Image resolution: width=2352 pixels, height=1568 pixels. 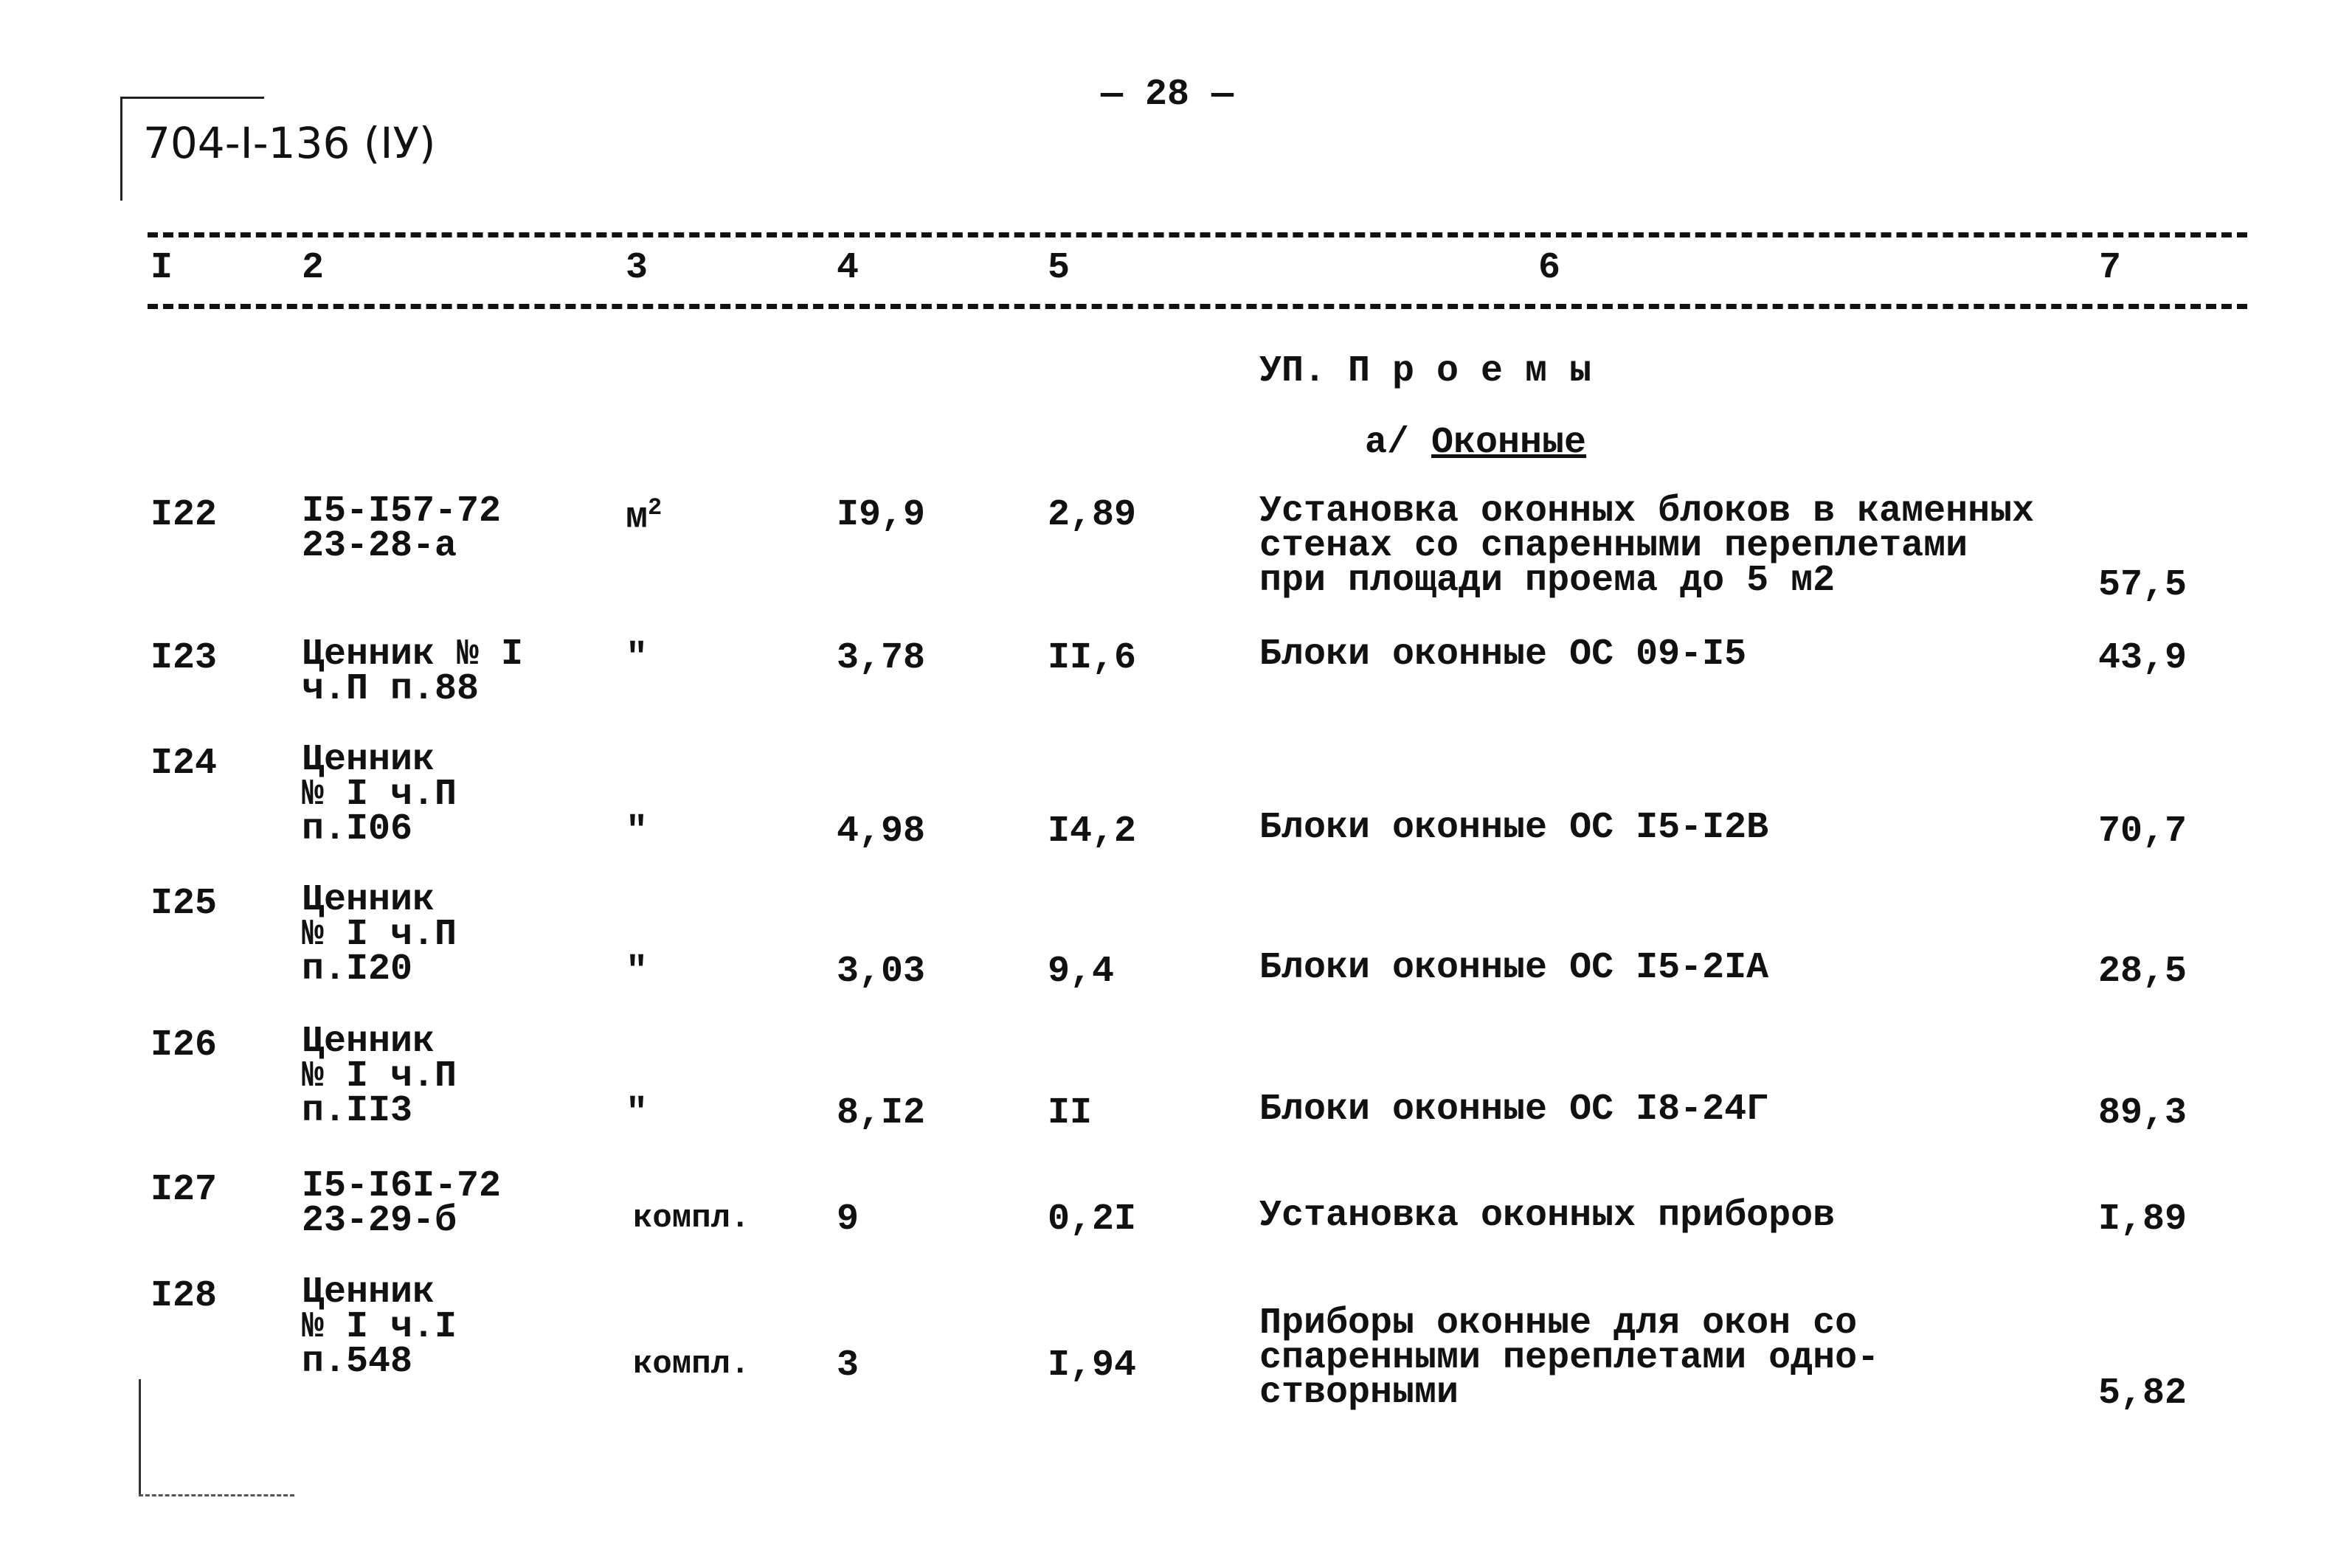 I want to click on row-quantity: 3,03, so click(x=881, y=972).